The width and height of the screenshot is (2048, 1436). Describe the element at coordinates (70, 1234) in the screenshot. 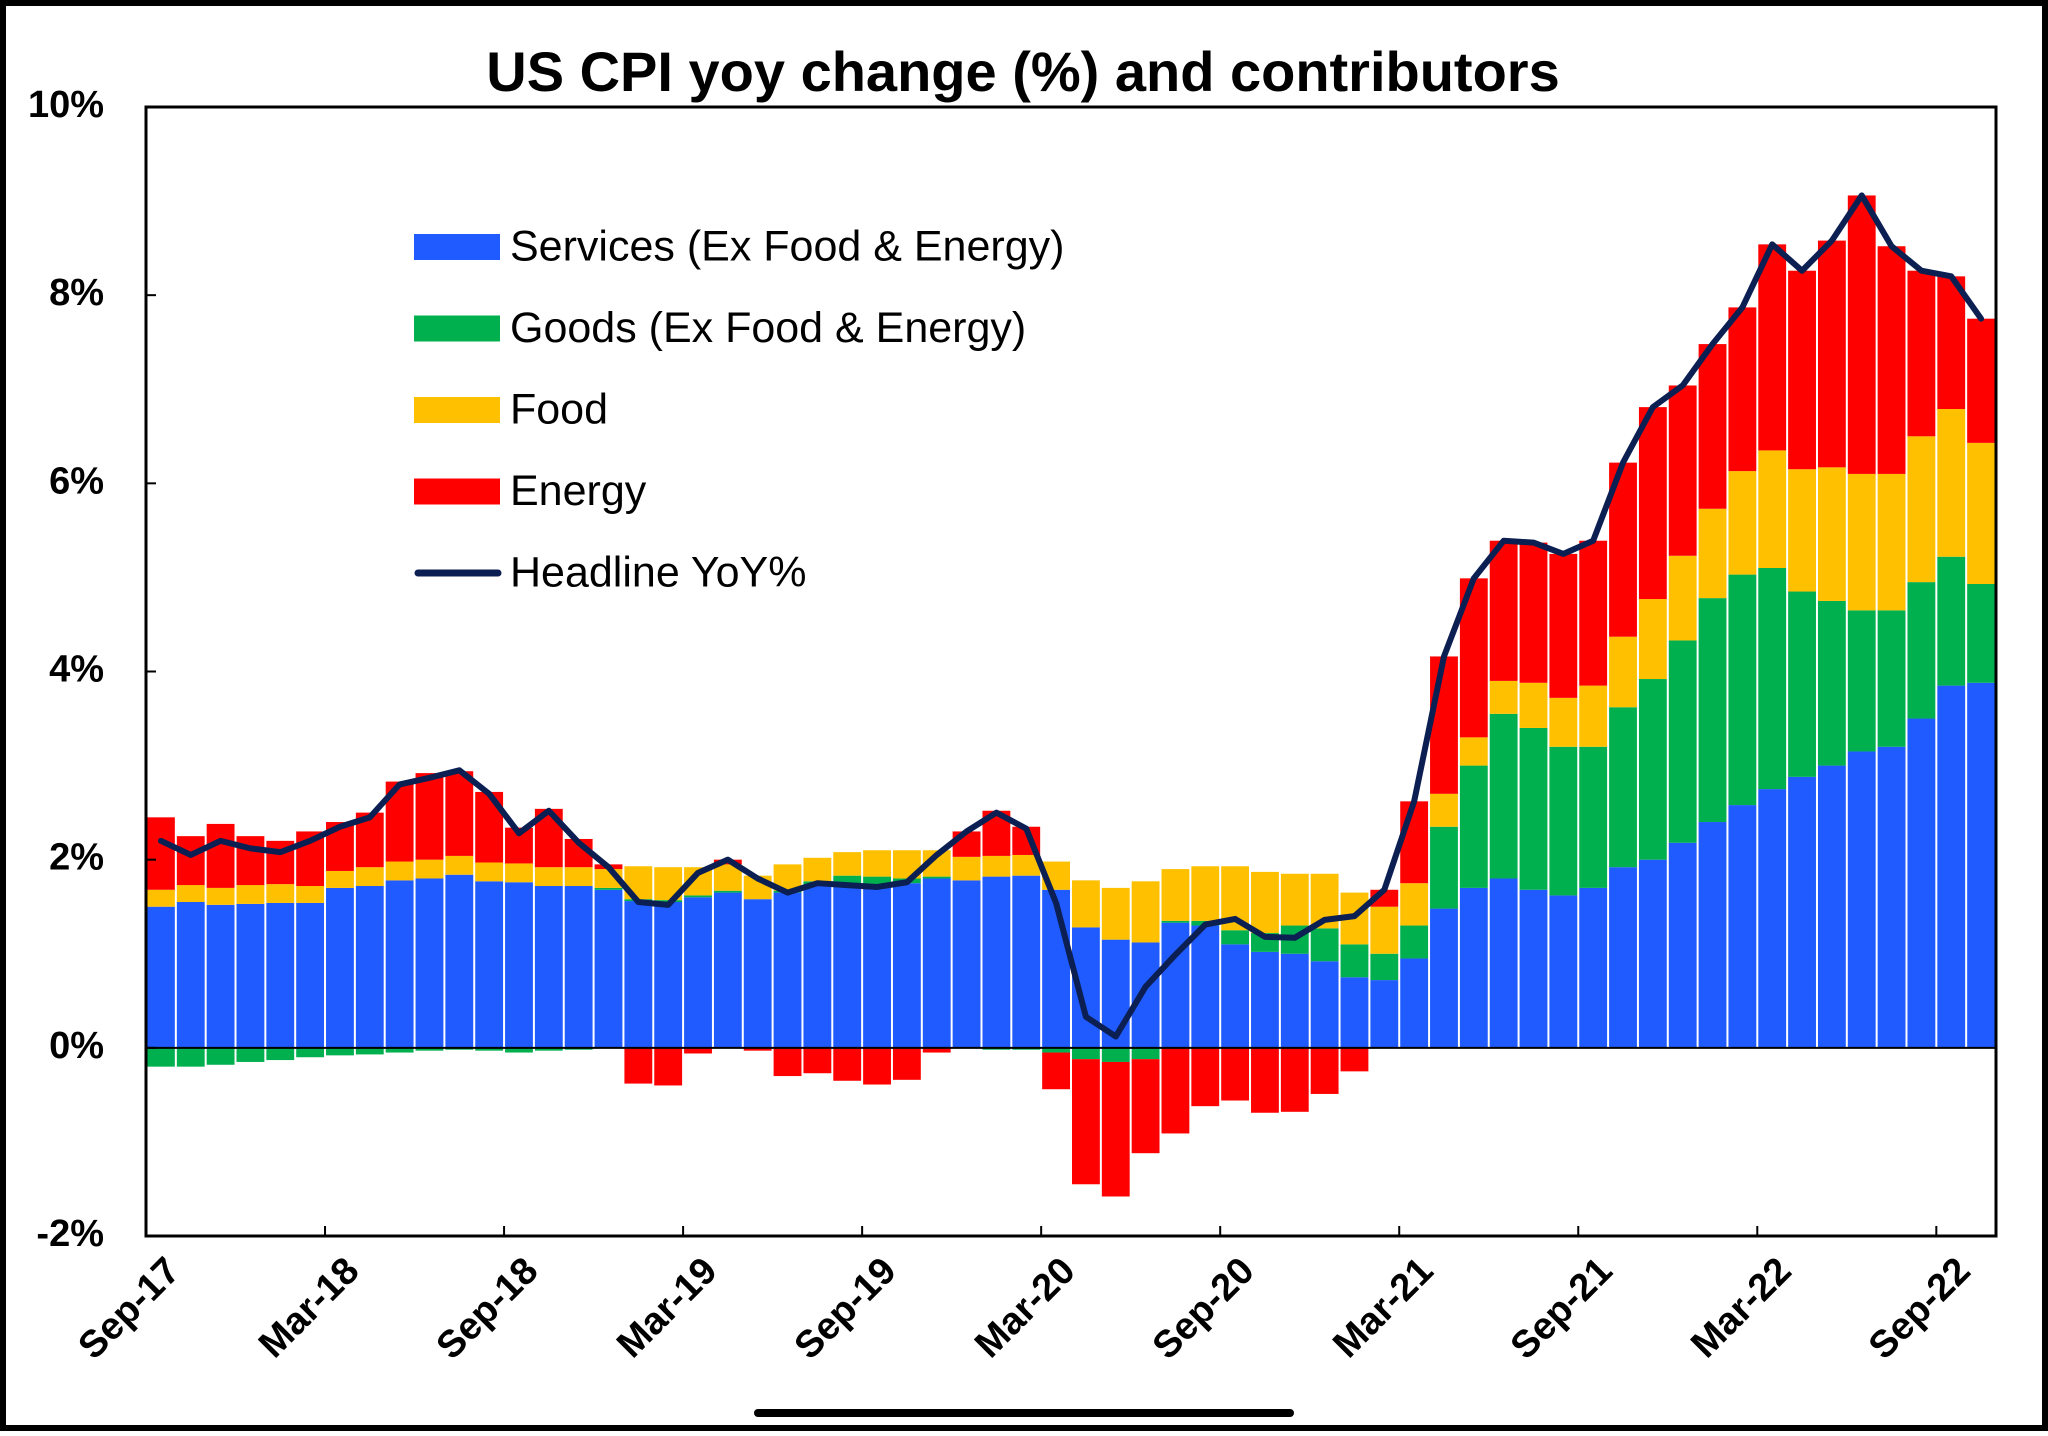

I see `y-tick-label: -2%` at that location.